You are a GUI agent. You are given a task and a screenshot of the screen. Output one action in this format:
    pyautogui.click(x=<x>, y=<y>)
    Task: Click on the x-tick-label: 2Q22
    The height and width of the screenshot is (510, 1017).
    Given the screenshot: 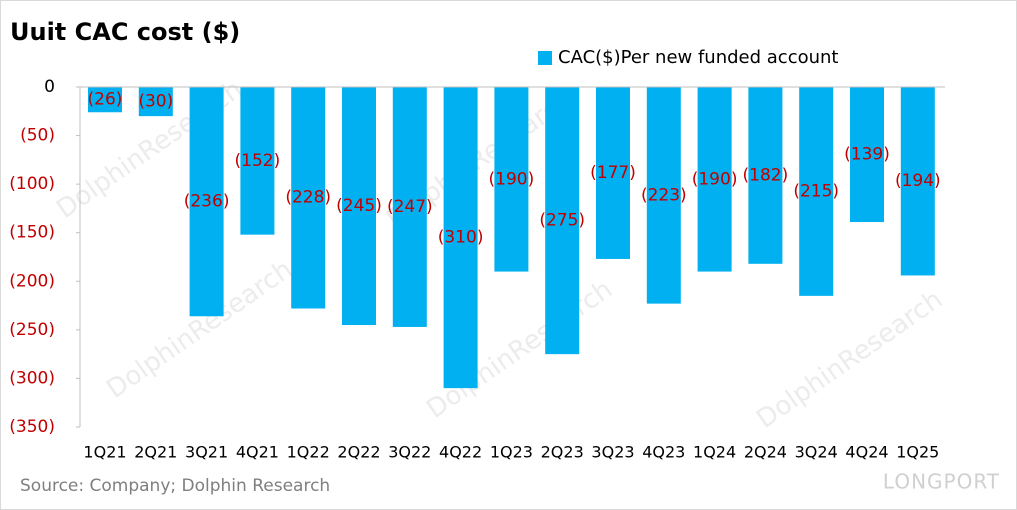 What is the action you would take?
    pyautogui.click(x=358, y=452)
    